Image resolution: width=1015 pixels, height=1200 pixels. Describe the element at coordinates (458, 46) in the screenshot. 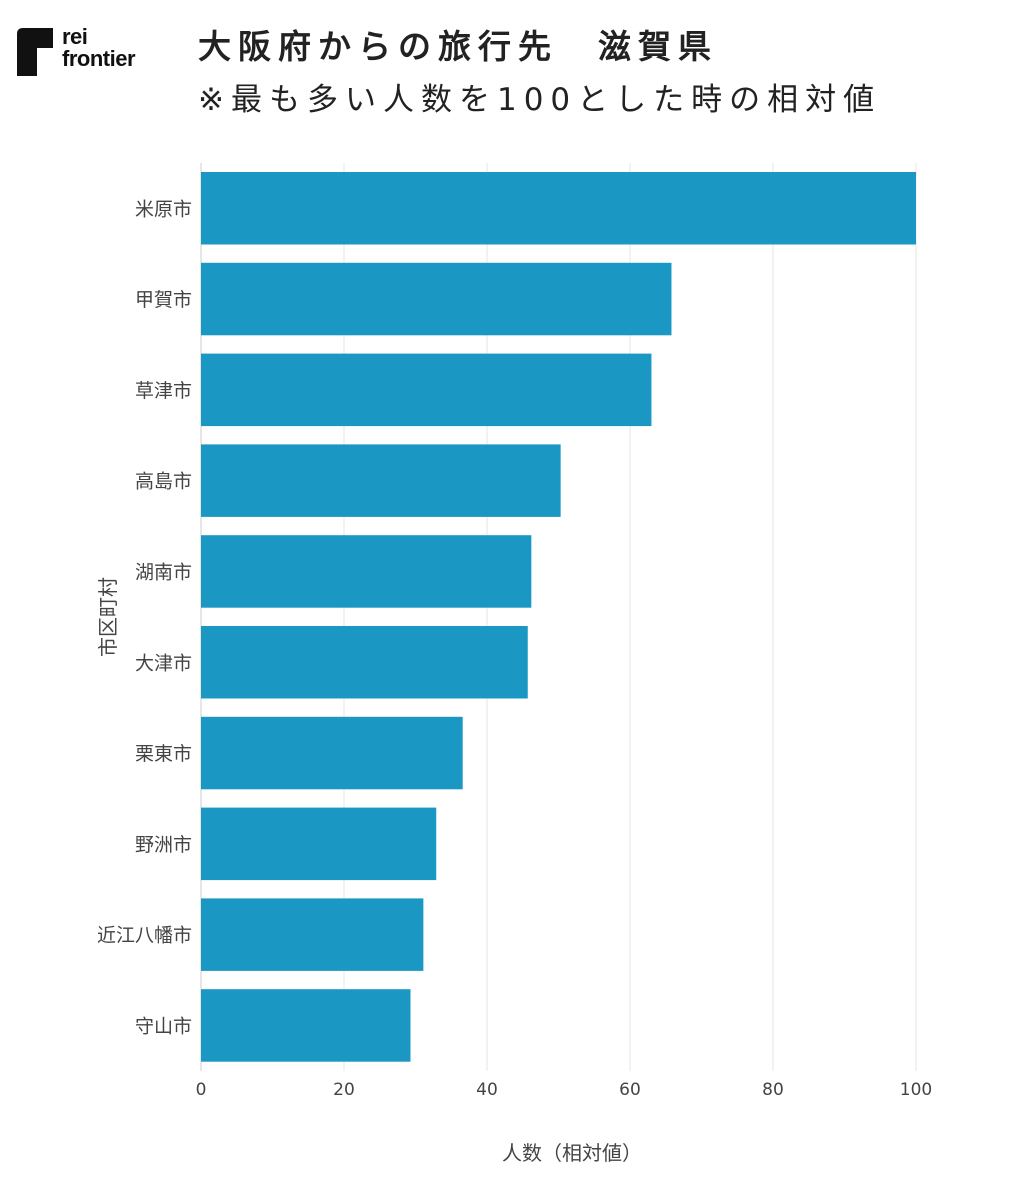

I see `page-title: 大阪府からの旅行先 滋賀県` at that location.